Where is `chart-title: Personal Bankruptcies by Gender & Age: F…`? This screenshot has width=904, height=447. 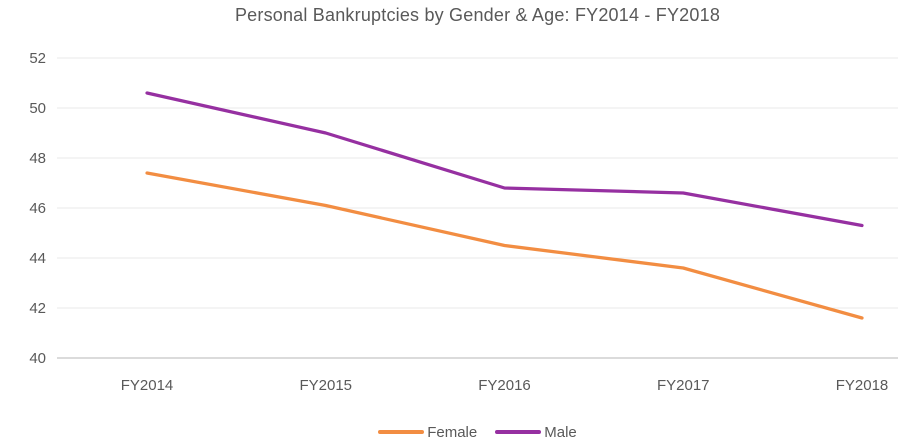 chart-title: Personal Bankruptcies by Gender & Age: F… is located at coordinates (477, 15).